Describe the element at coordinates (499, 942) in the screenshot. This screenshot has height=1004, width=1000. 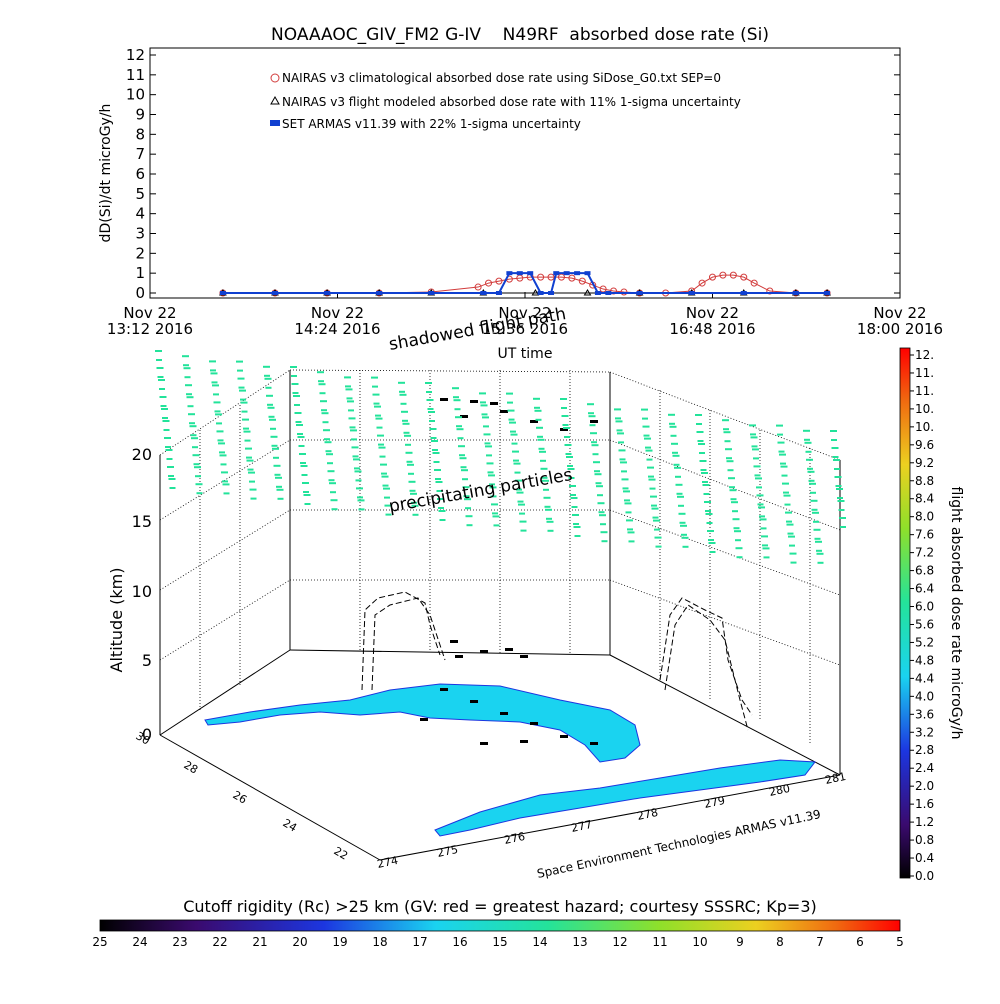
I see `colorbar-tick-label: 15` at that location.